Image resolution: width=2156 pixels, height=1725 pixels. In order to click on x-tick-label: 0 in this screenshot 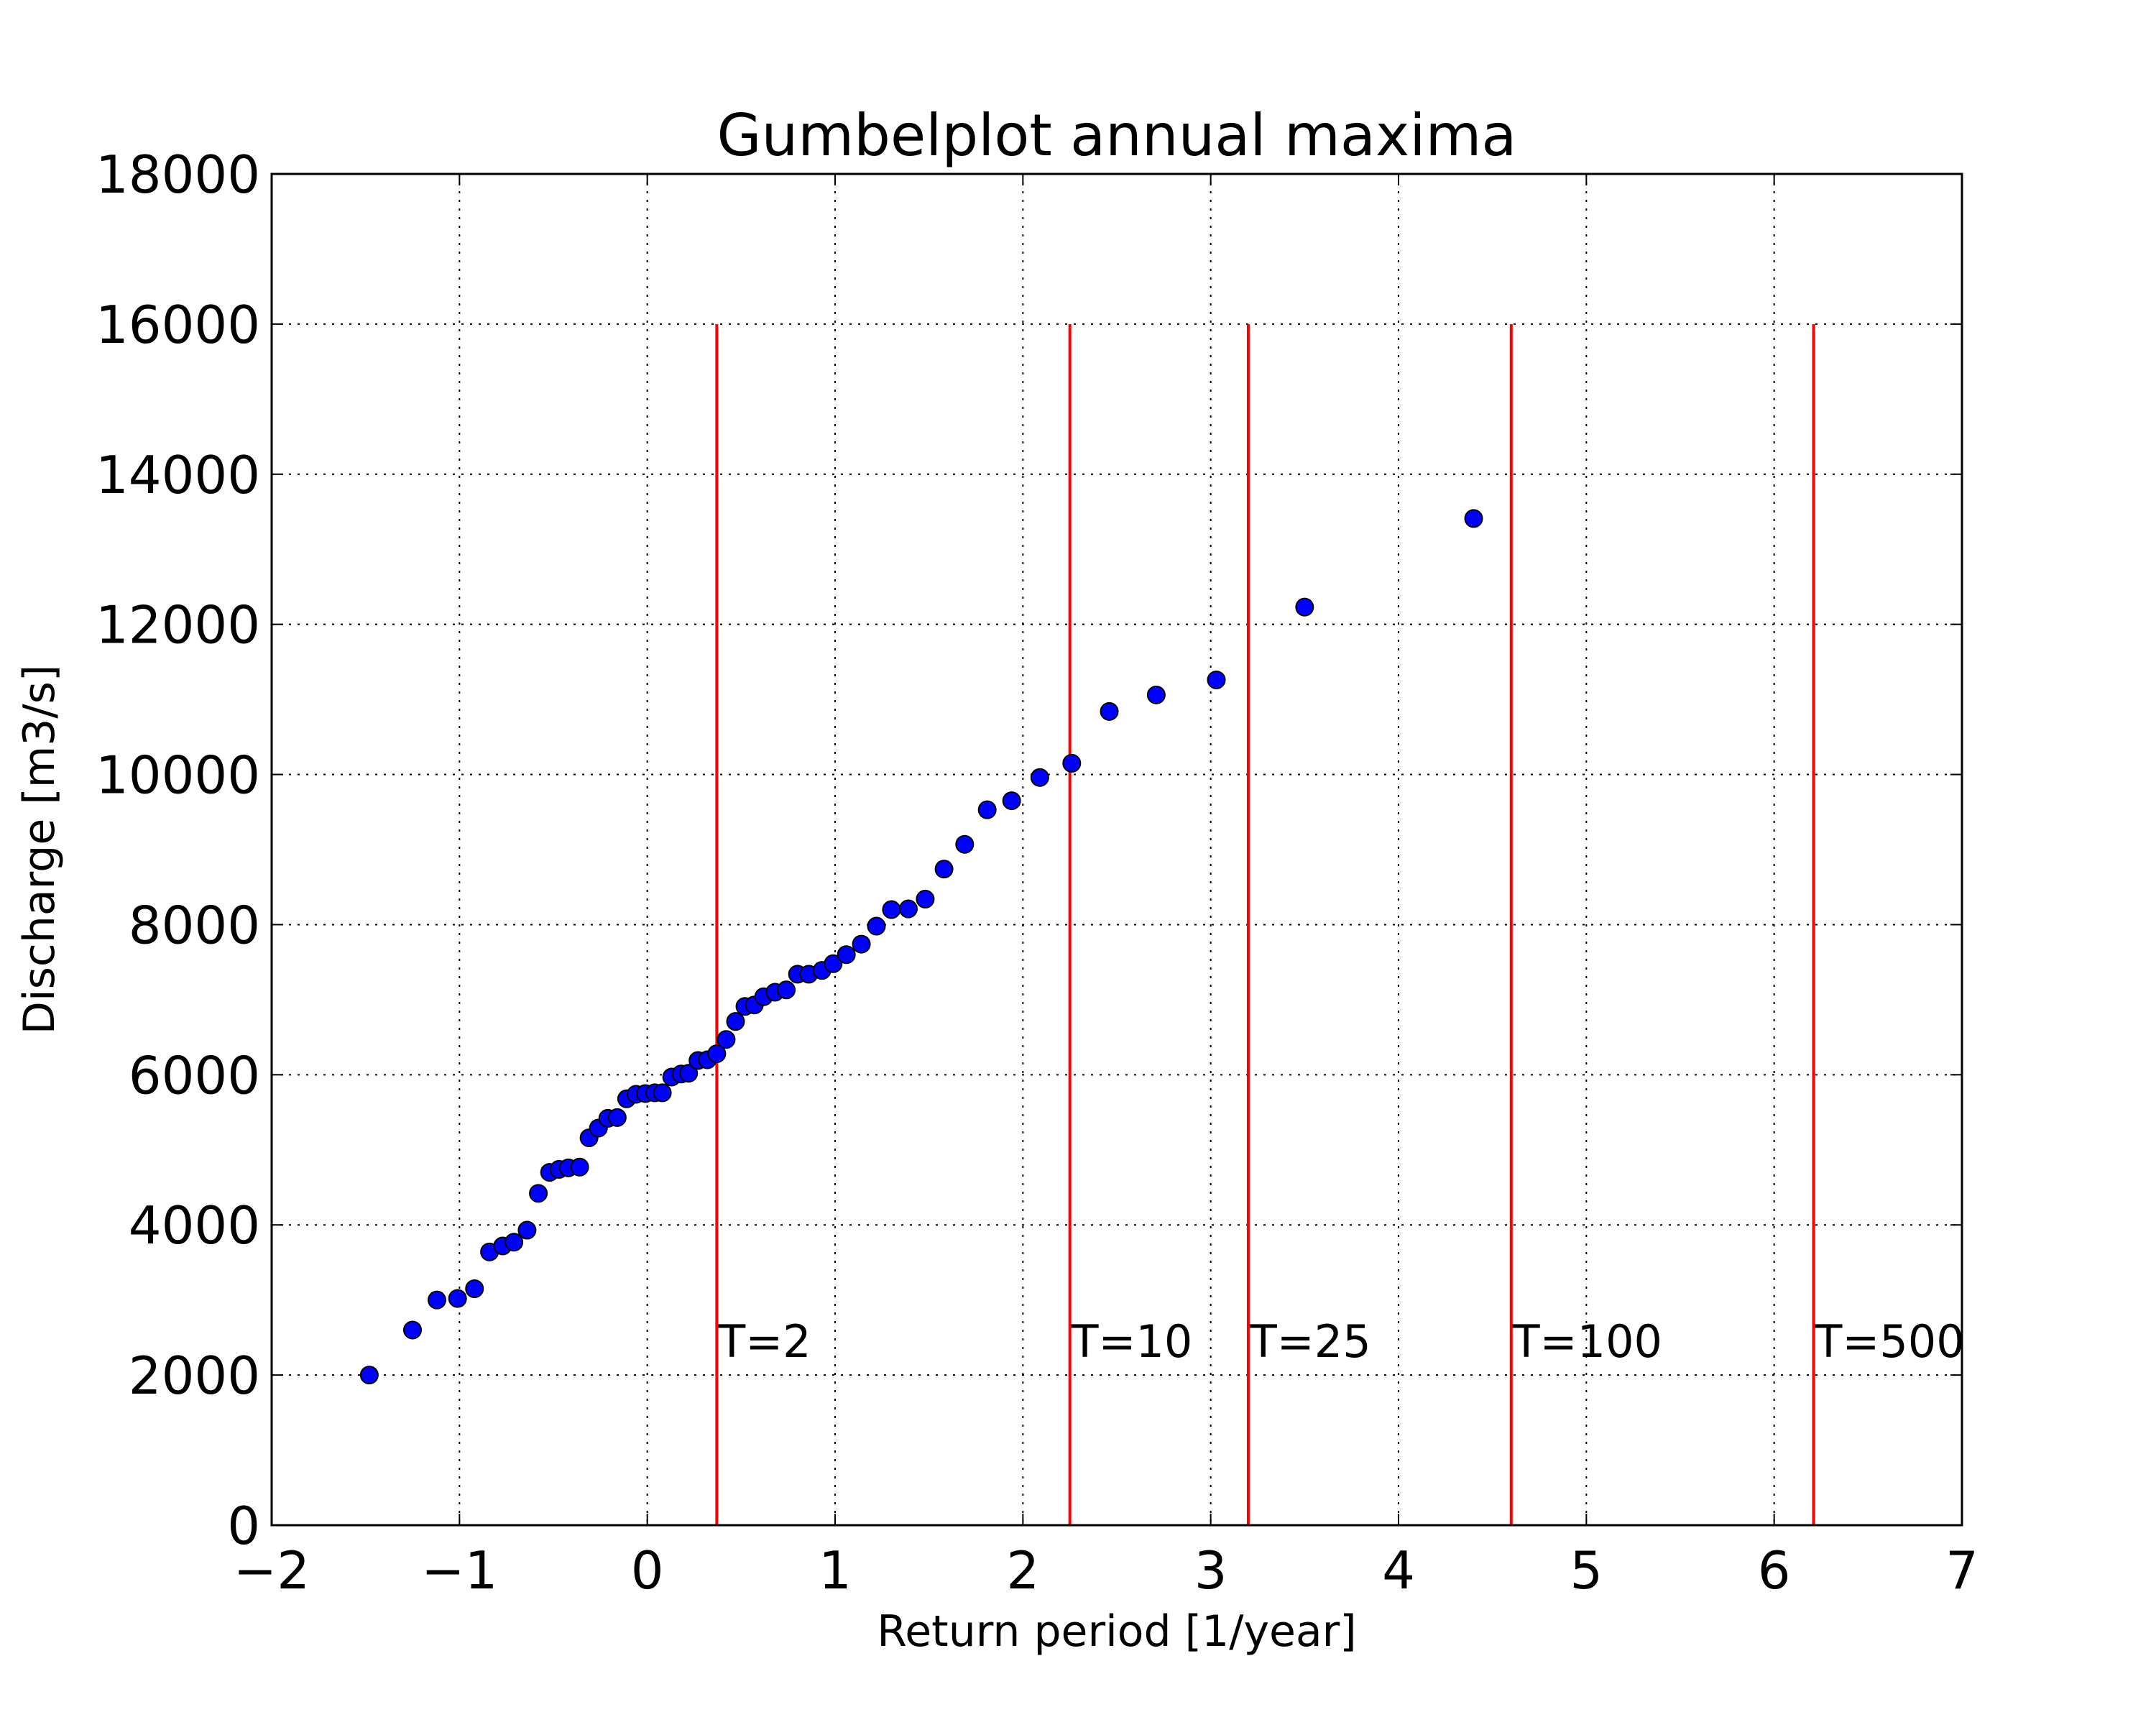, I will do `click(648, 1570)`.